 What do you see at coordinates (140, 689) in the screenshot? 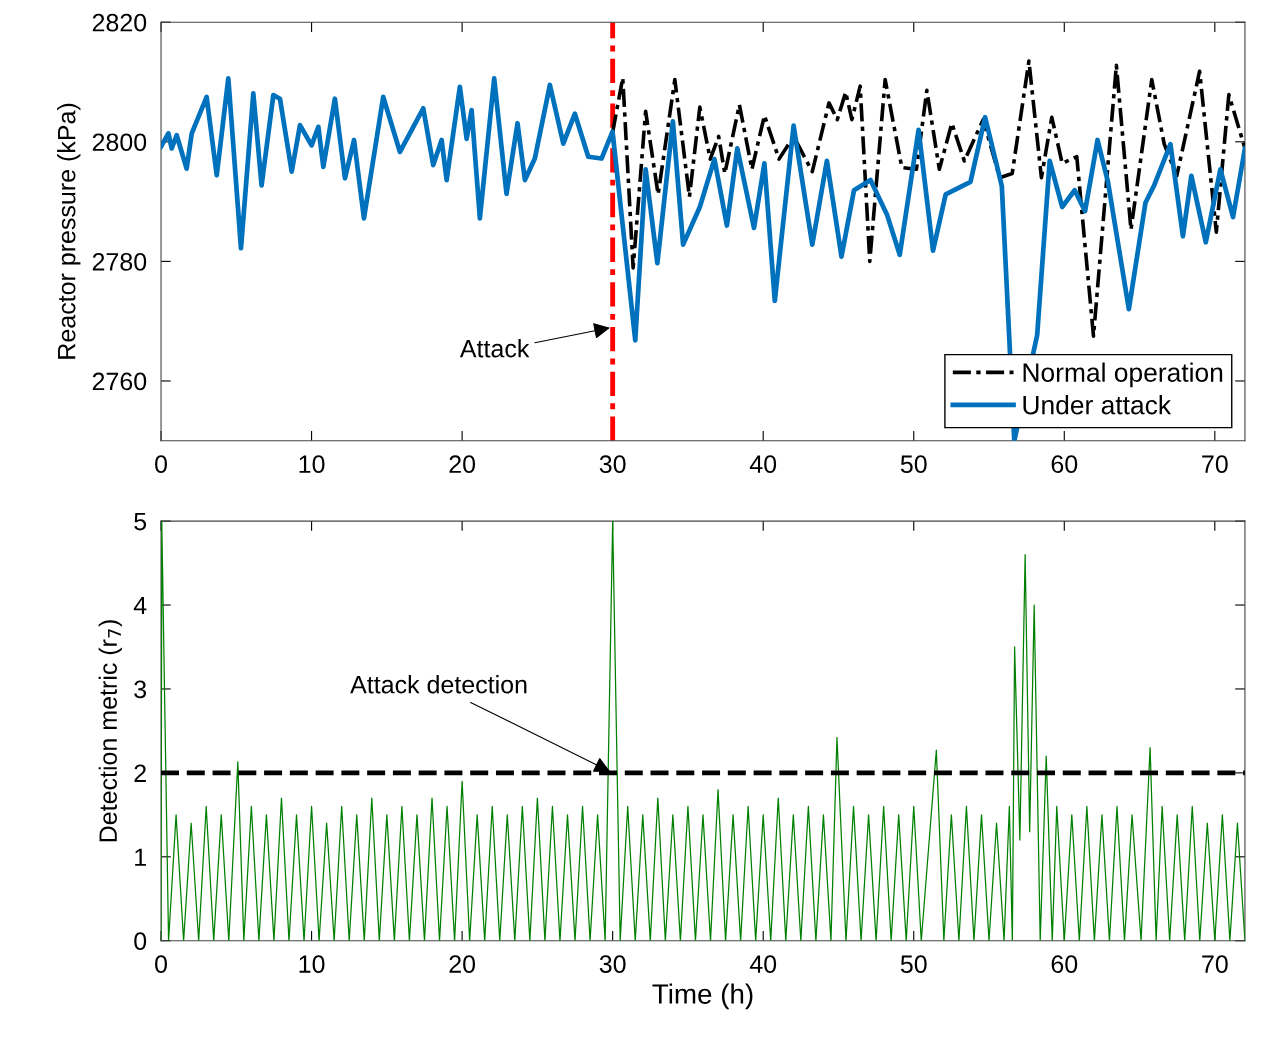
I see `y-tick-label: 3` at bounding box center [140, 689].